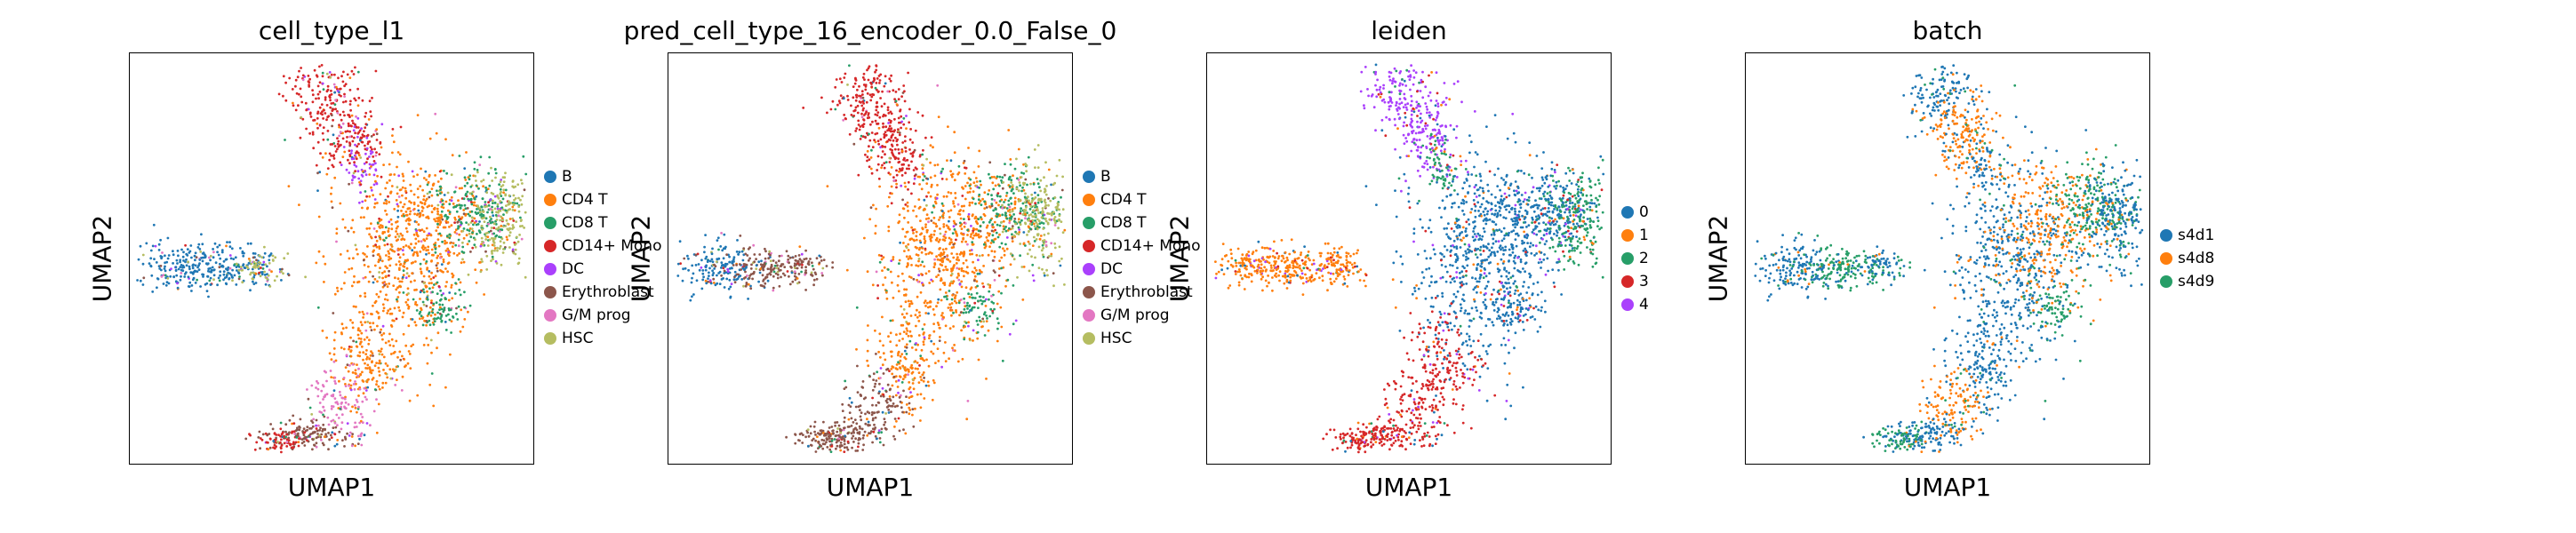 The height and width of the screenshot is (533, 2576). What do you see at coordinates (1635, 235) in the screenshot?
I see `legend-item: 1` at bounding box center [1635, 235].